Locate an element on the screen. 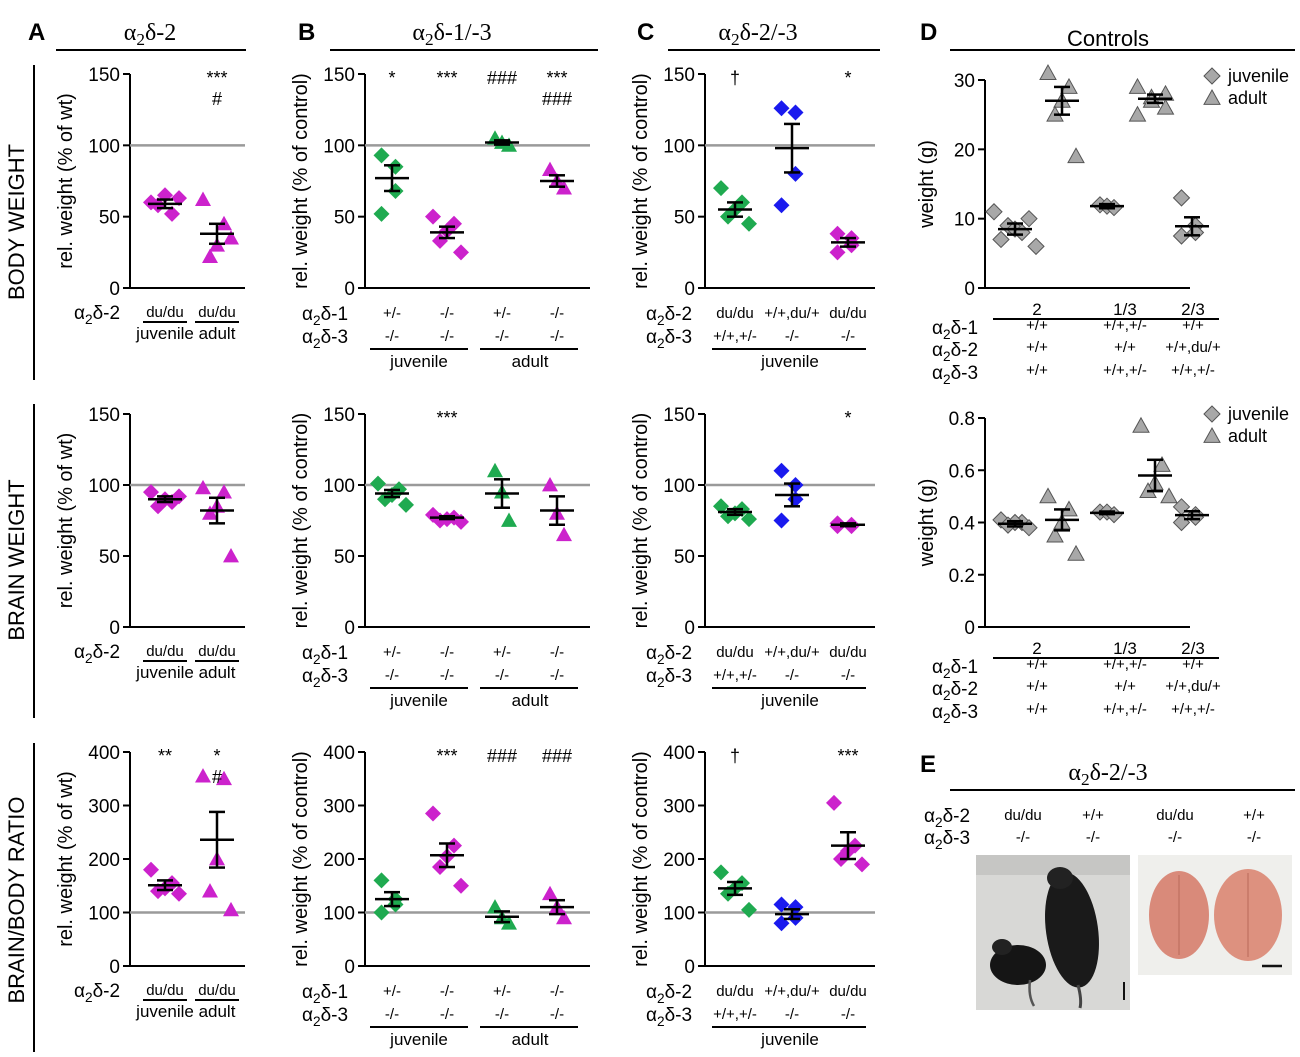 Image resolution: width=1300 pixels, height=1057 pixels. chart-A1: 0 50 100 150 rel. weight (% of wt) ***# is located at coordinates (150, 182).